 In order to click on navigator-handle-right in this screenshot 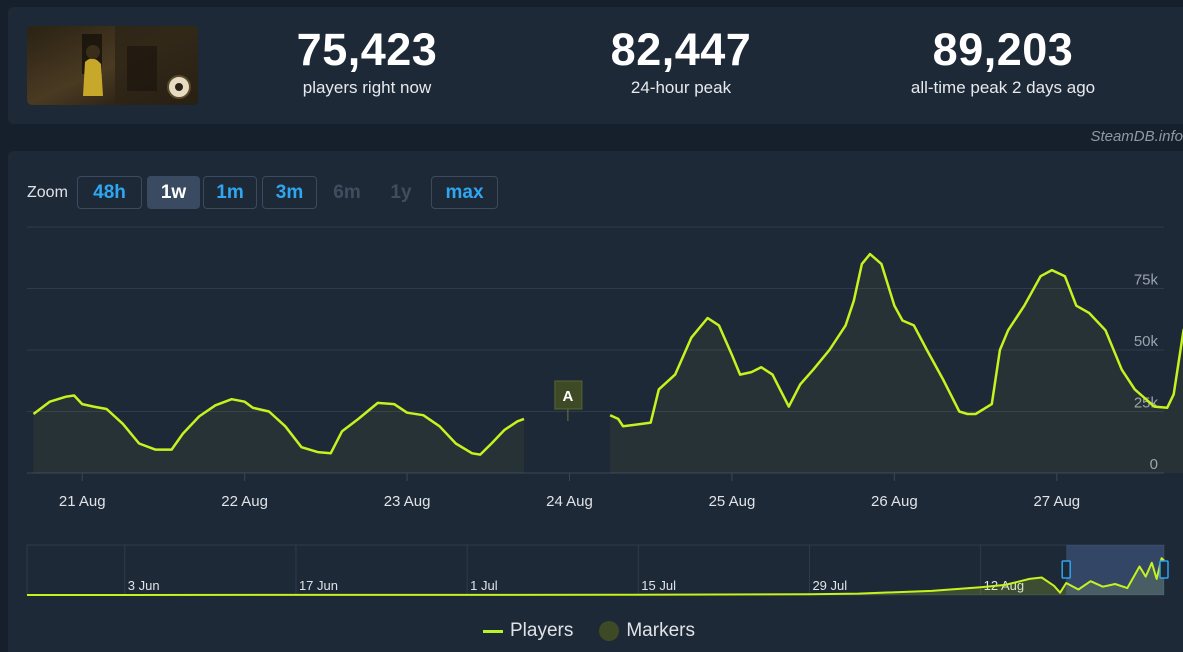, I will do `click(1164, 569)`.